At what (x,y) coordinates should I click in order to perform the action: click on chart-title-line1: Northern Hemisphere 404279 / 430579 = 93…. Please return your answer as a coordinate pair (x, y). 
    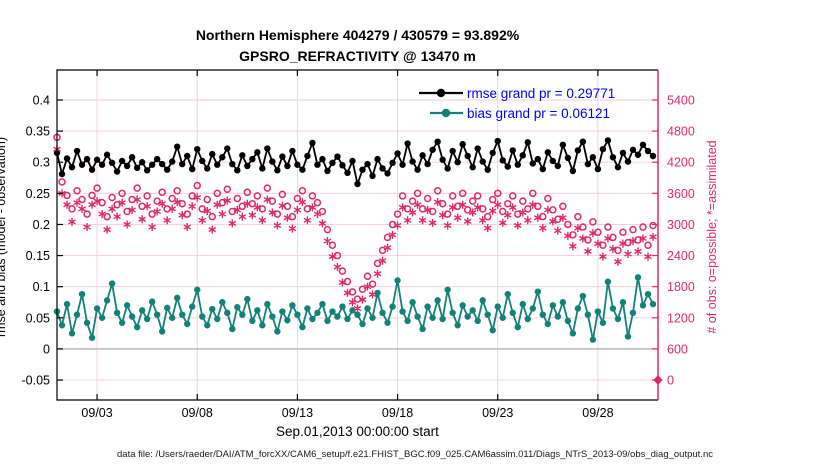
    Looking at the image, I should click on (357, 35).